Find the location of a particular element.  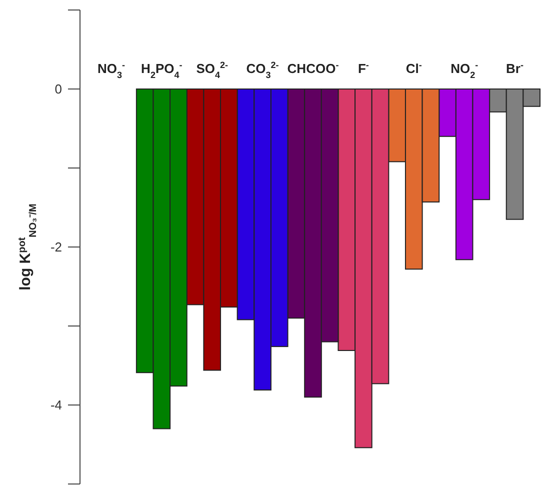

x-tick-label: CHCOO$^{-}$ is located at coordinates (313, 68).